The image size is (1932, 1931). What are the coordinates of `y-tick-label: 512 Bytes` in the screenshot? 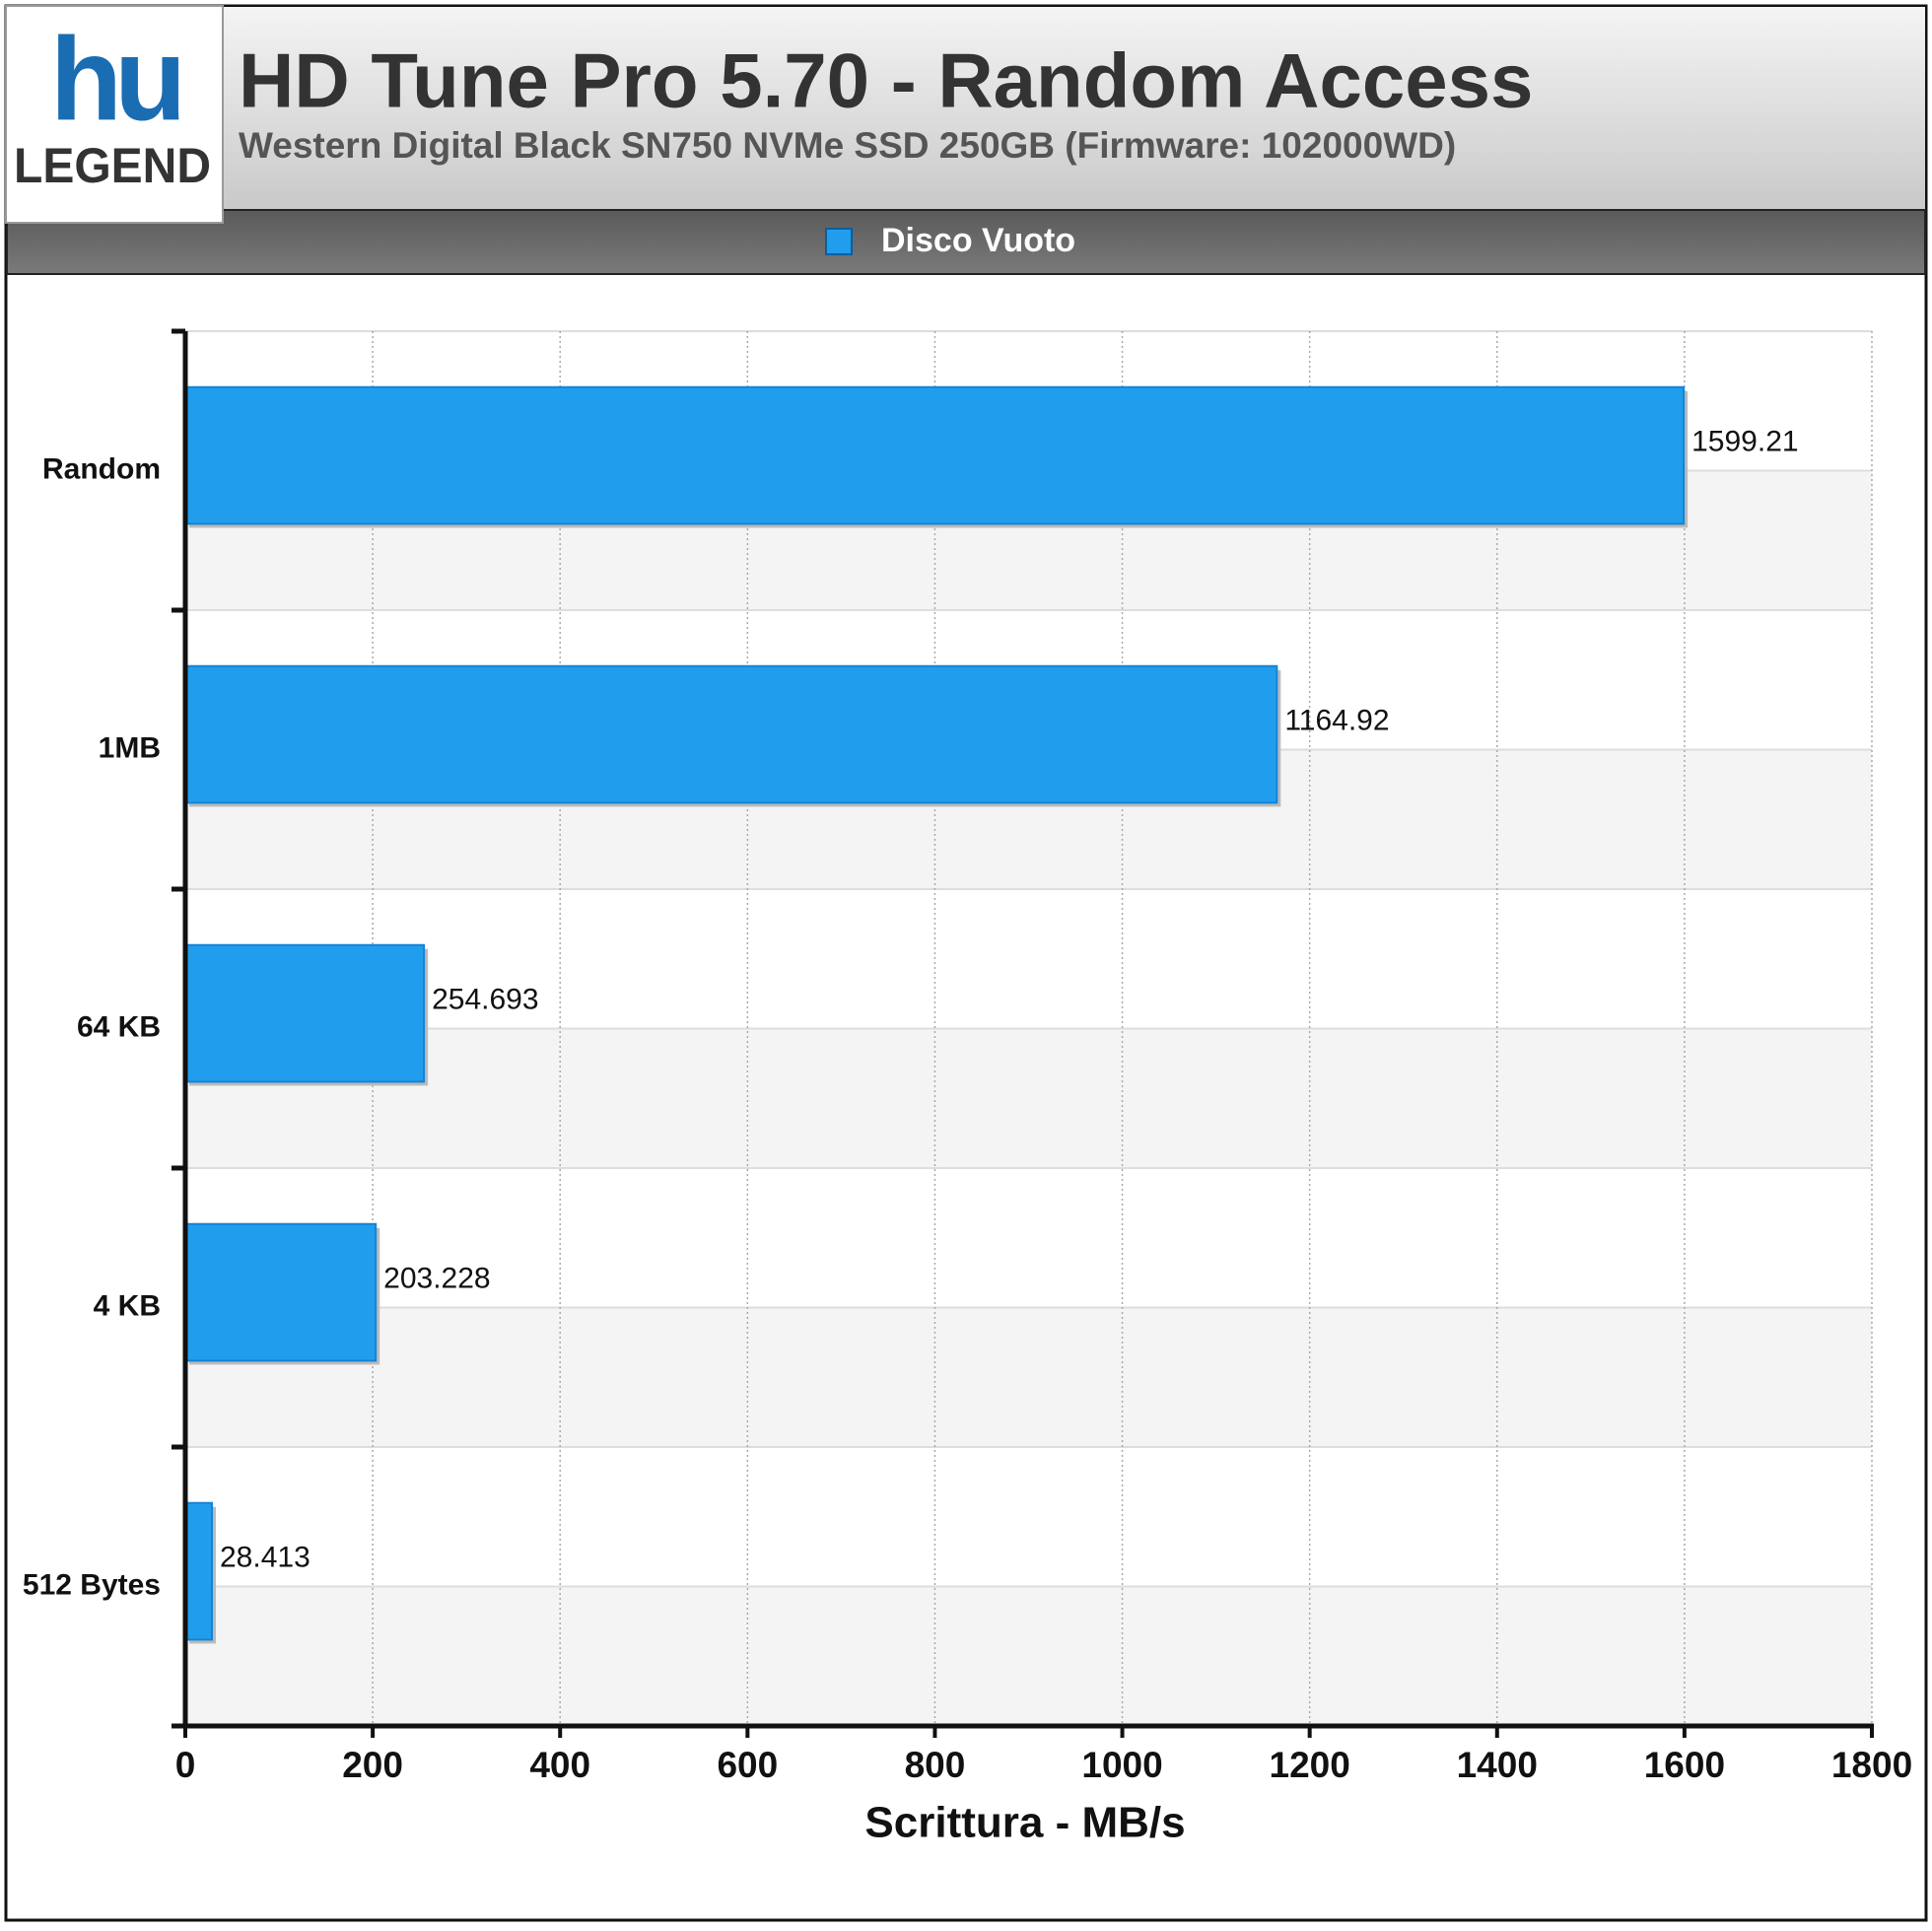 It's located at (92, 1584).